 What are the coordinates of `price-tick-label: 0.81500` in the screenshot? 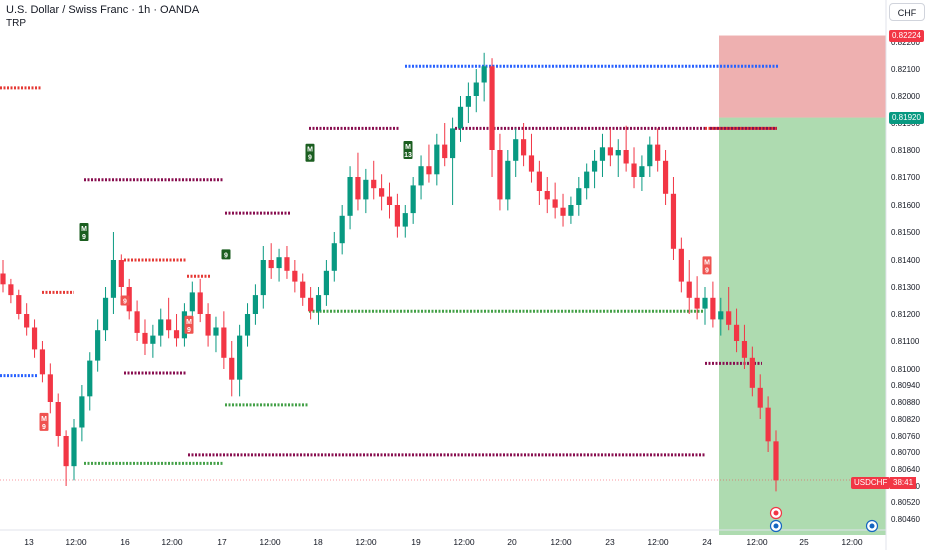 It's located at (905, 232).